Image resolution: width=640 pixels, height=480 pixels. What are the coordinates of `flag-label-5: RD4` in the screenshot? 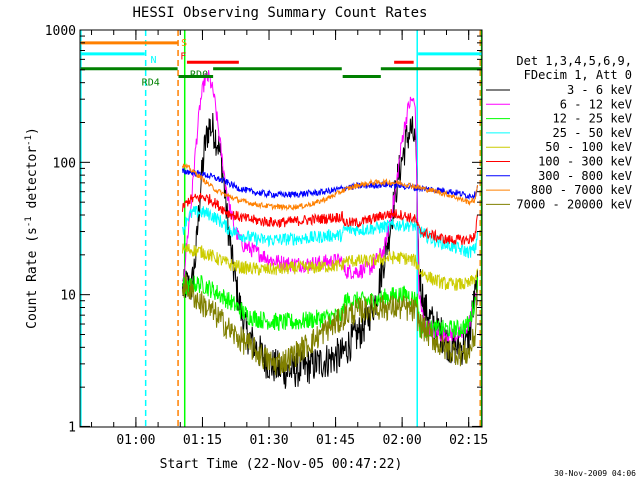 It's located at (151, 83).